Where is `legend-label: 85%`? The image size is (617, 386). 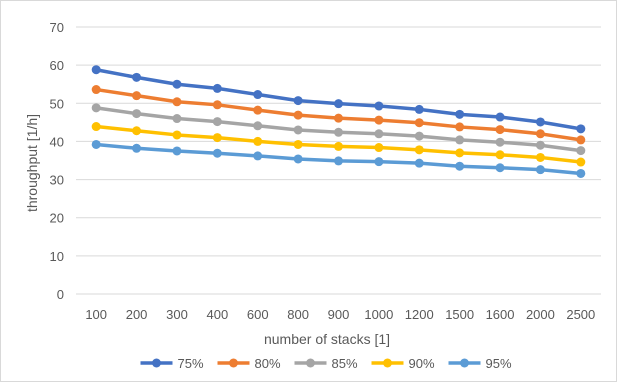 legend-label: 85% is located at coordinates (345, 363).